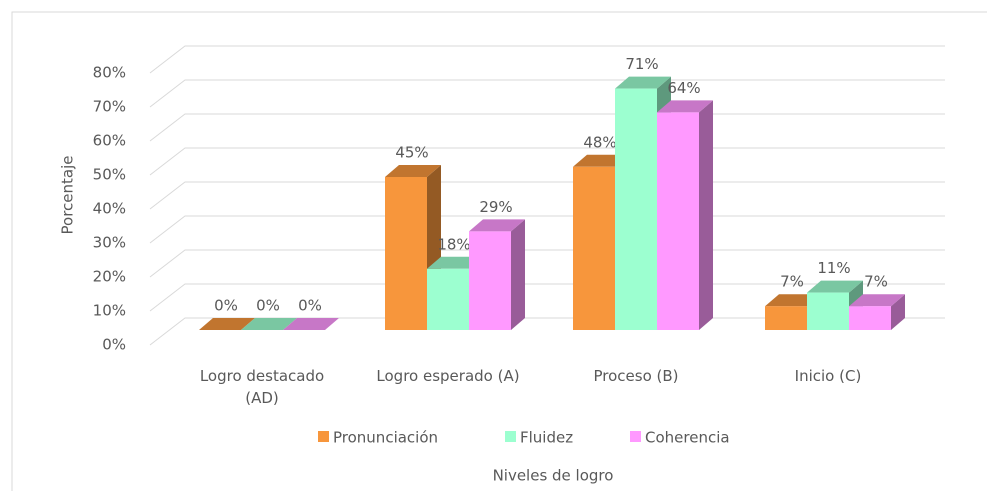 The height and width of the screenshot is (491, 987). I want to click on data-label: 45%, so click(411, 153).